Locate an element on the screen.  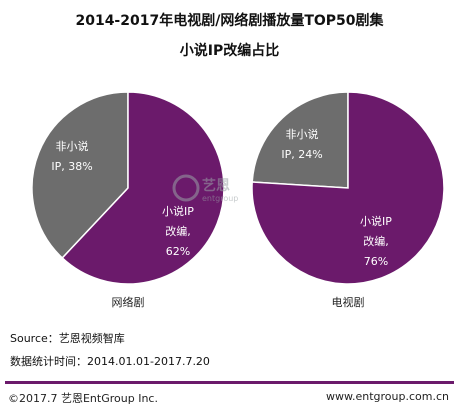
pie-0-slice-1-label: 小说IP 改编, 62% is located at coordinates (178, 231).